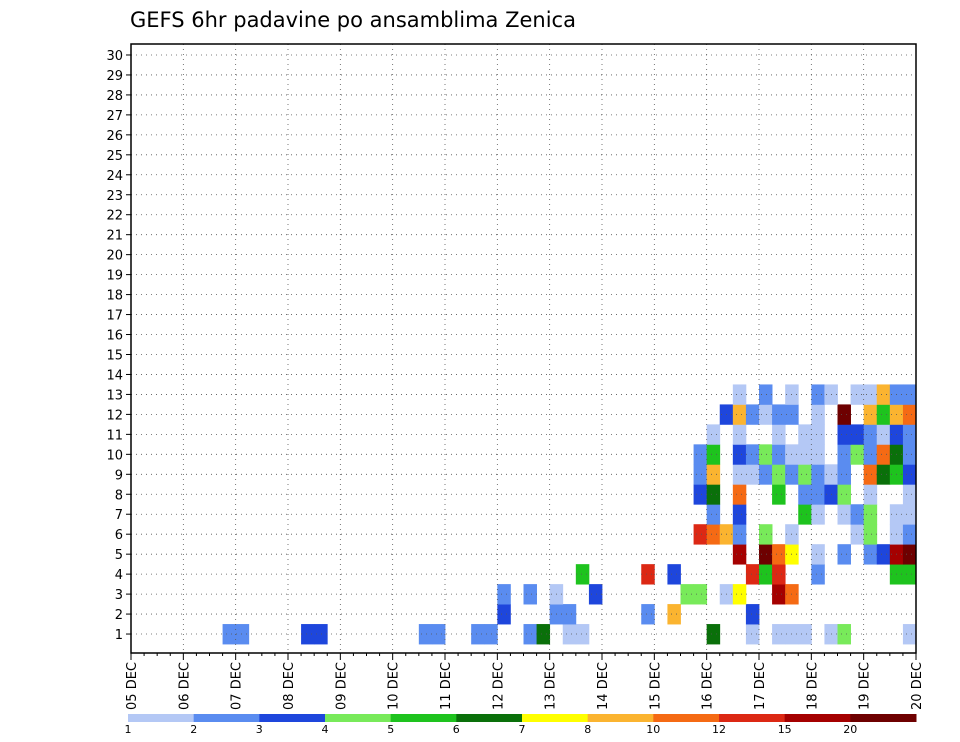 The width and height of the screenshot is (960, 742). I want to click on x-tick-label: 15 DEC, so click(655, 686).